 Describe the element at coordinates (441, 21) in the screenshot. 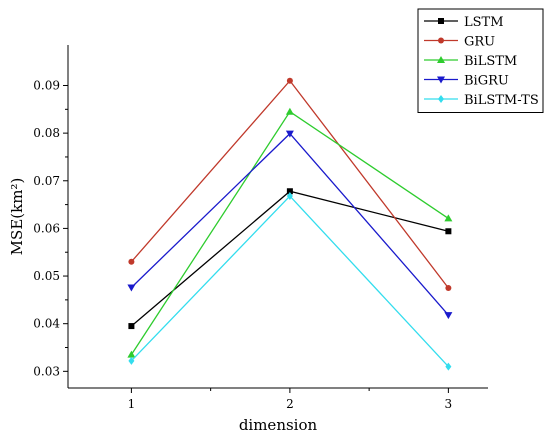

I see `legend-marker-lstm` at that location.